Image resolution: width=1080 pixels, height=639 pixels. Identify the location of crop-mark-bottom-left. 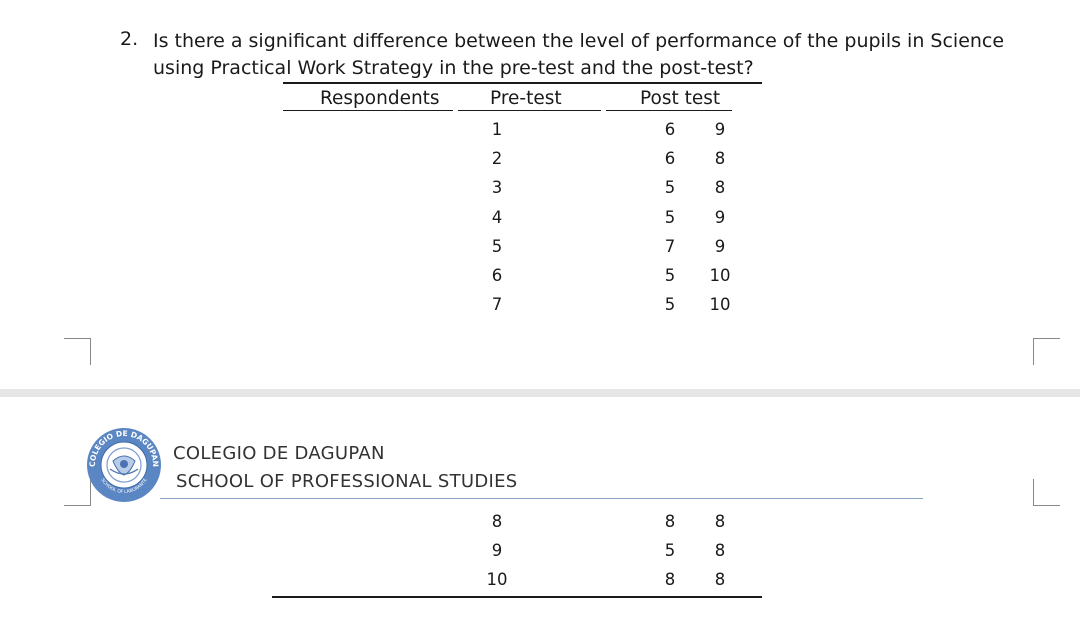
(77, 351).